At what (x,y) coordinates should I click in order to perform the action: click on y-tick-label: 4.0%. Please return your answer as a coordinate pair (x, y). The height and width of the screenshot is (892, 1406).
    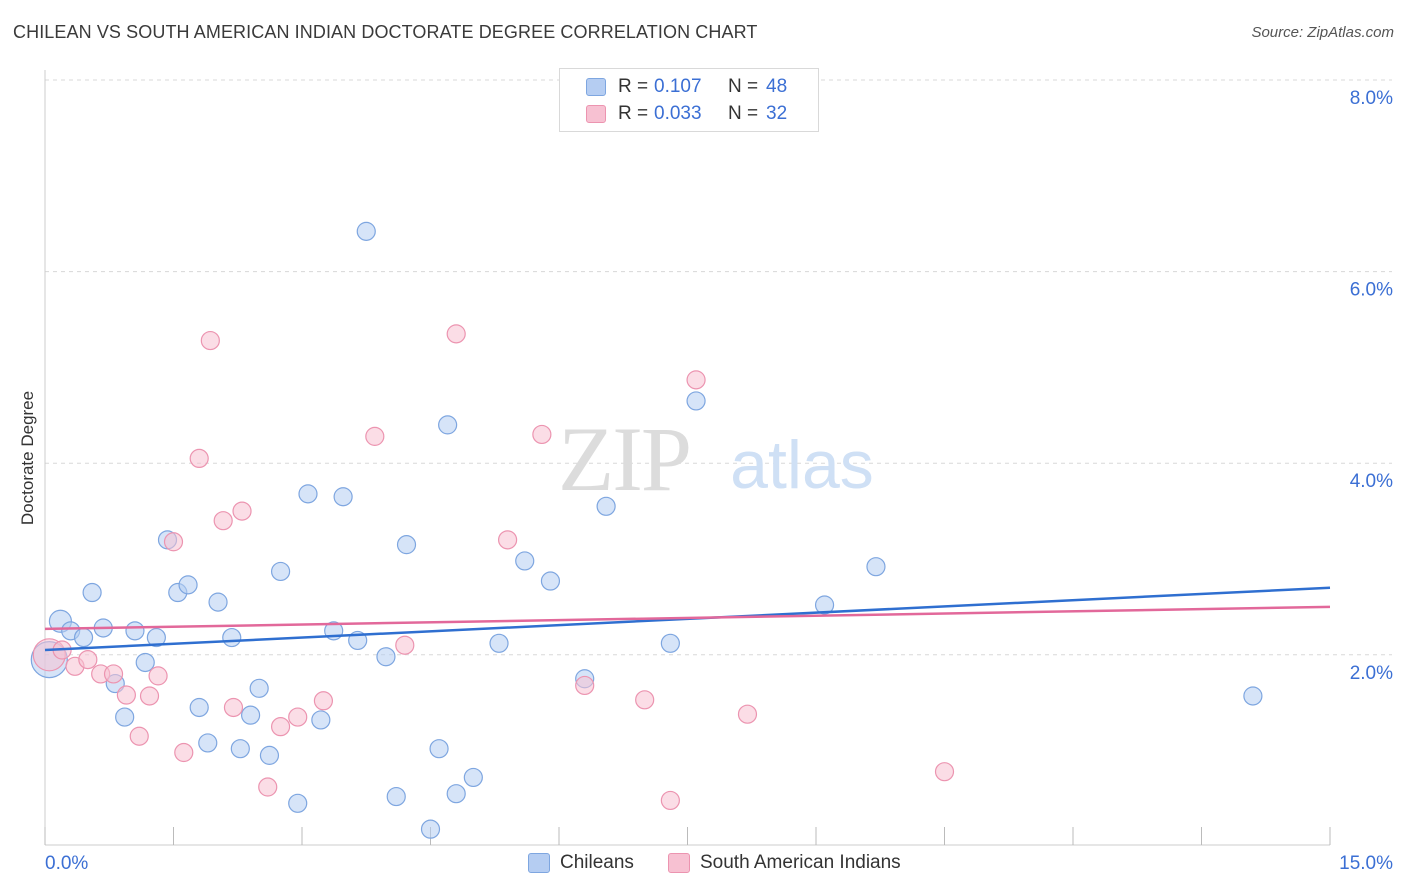
    Looking at the image, I should click on (1371, 481).